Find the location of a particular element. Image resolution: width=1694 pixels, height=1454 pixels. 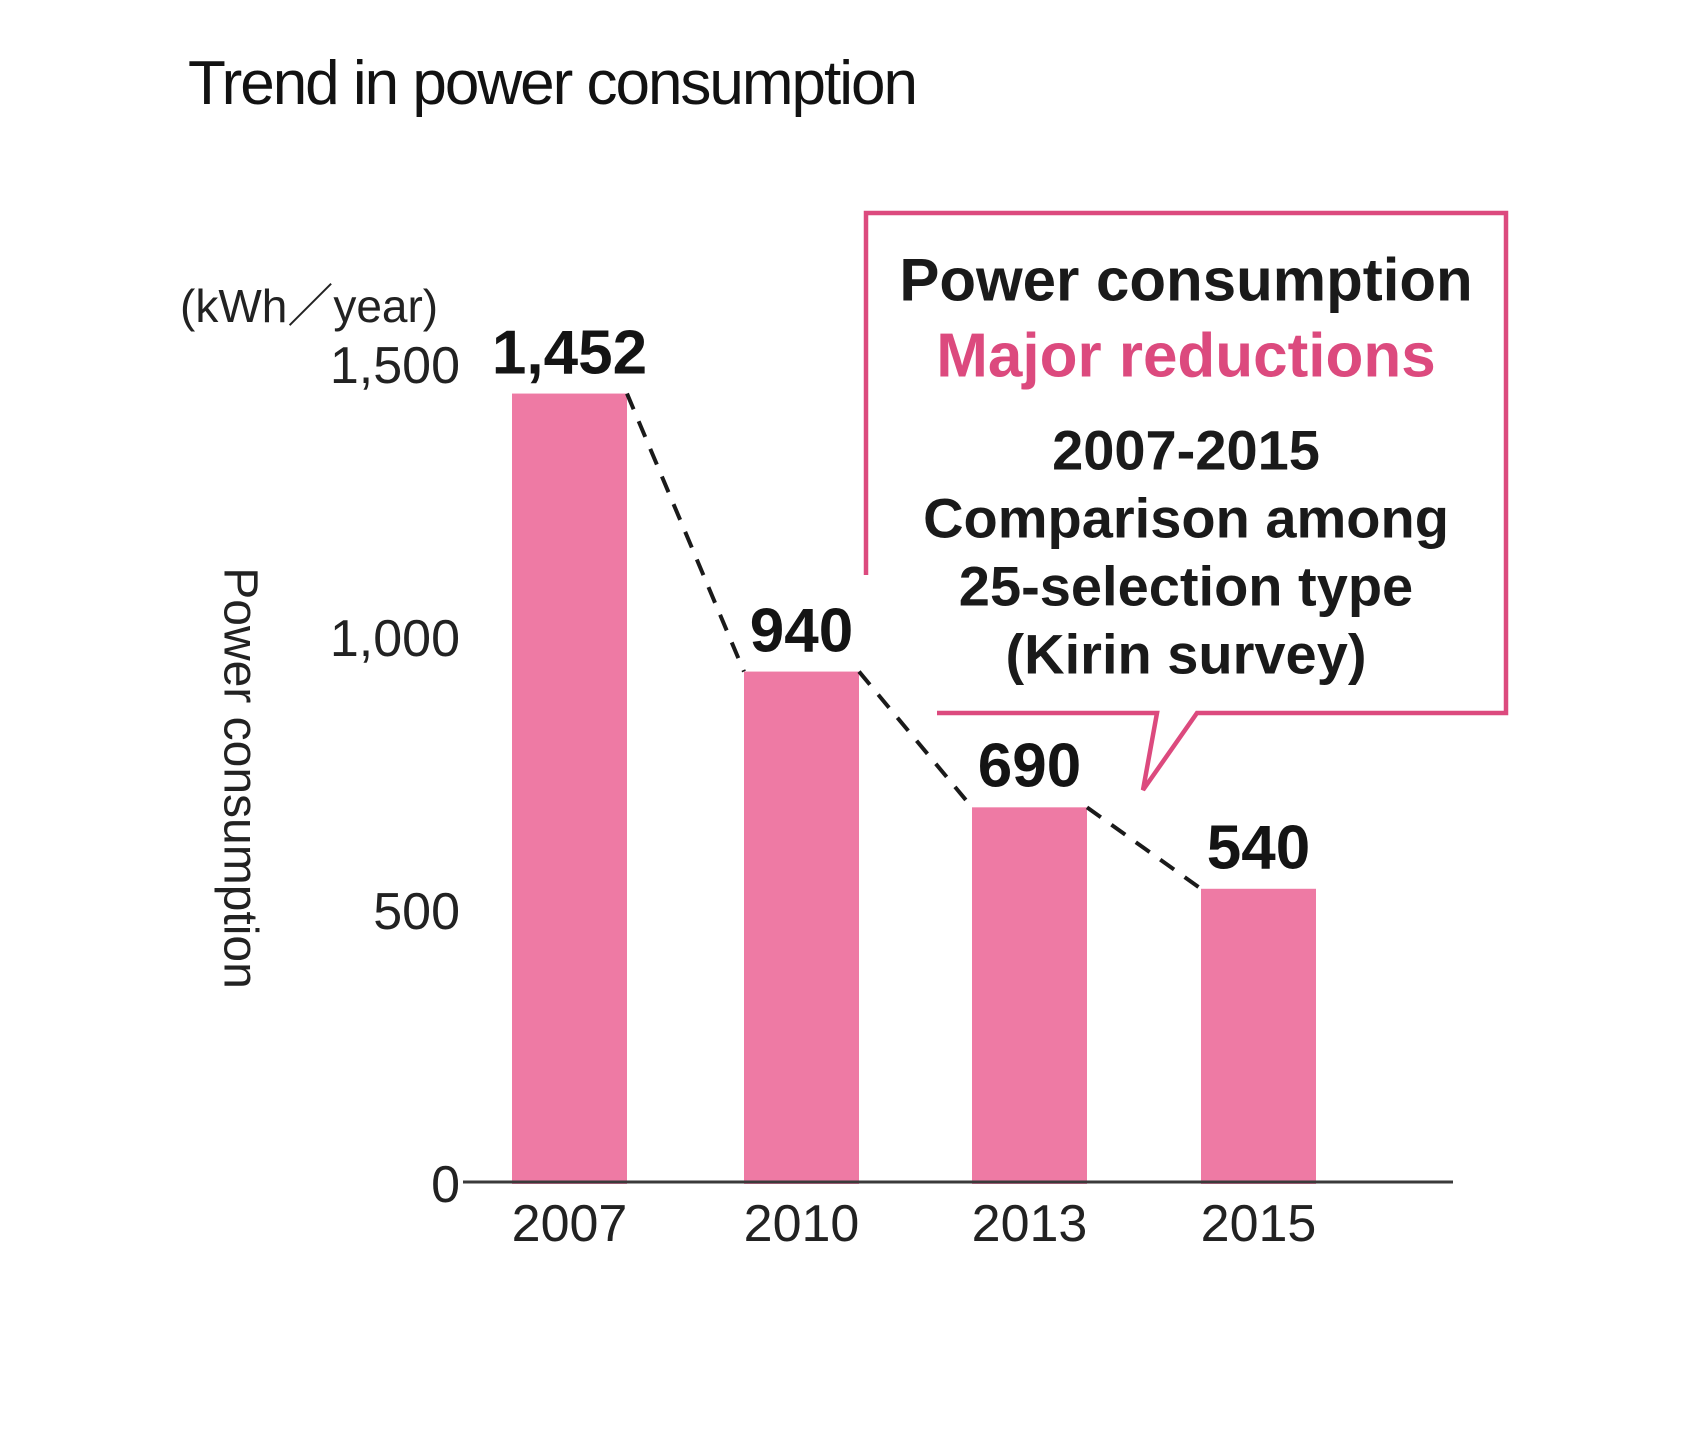

callout-line: 2007-2015 is located at coordinates (1186, 450).